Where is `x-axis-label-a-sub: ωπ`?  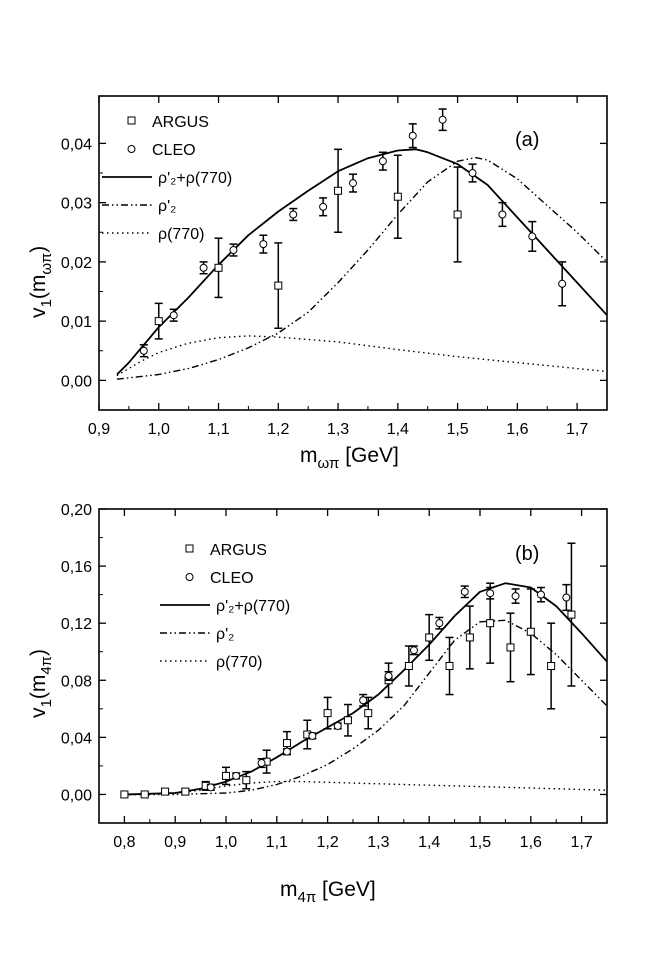
x-axis-label-a-sub: ωπ is located at coordinates (329, 463).